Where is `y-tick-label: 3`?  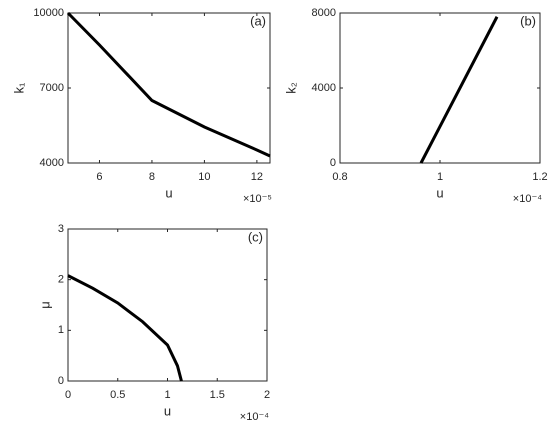
y-tick-label: 3 is located at coordinates (61, 229).